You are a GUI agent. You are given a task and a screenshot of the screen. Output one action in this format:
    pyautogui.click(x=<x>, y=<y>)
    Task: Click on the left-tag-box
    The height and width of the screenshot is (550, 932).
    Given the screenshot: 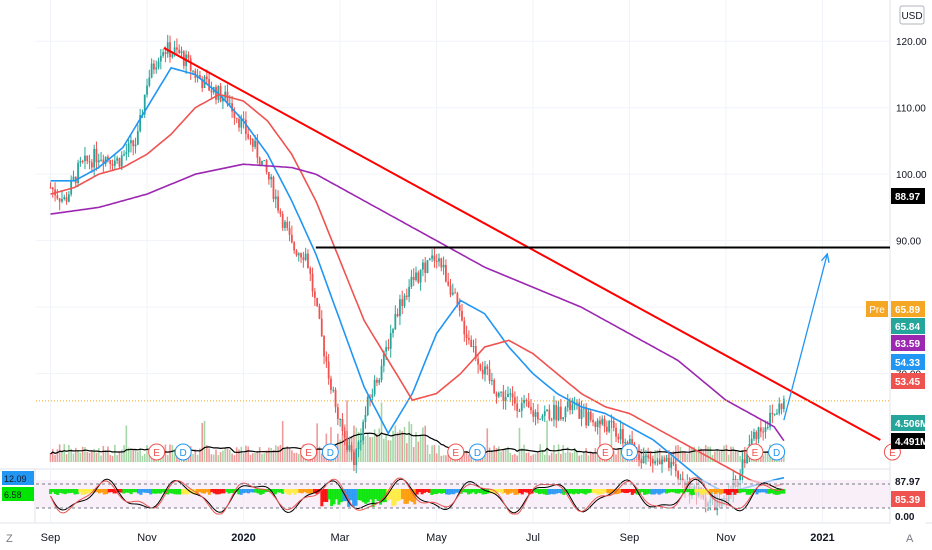 What is the action you would take?
    pyautogui.click(x=18, y=478)
    